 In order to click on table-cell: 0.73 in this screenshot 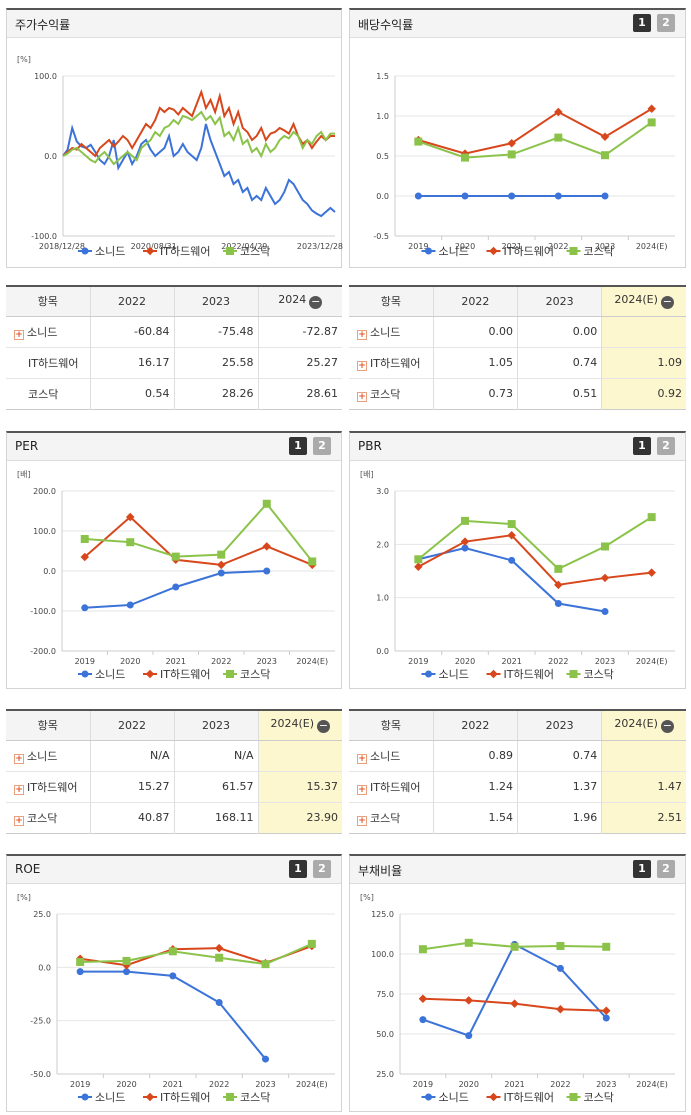, I will do `click(475, 393)`.